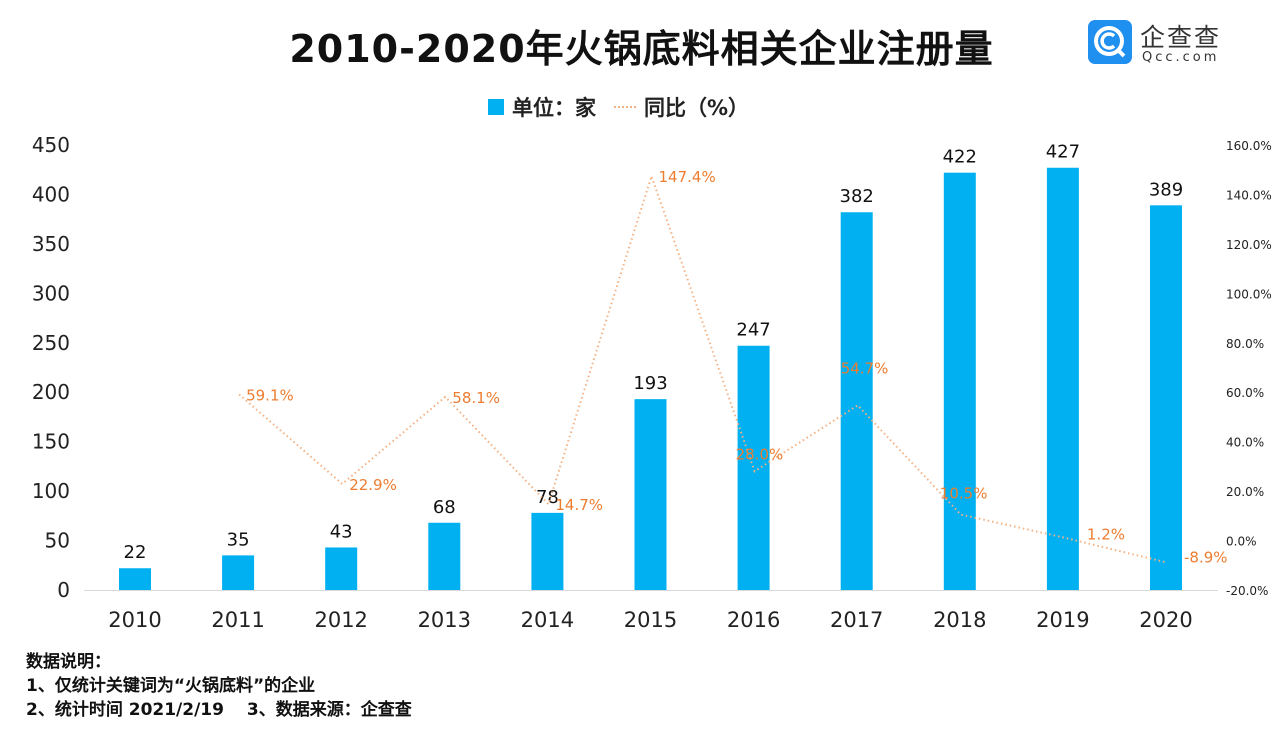 The height and width of the screenshot is (739, 1283). What do you see at coordinates (753, 620) in the screenshot?
I see `x-tick-label: 2016` at bounding box center [753, 620].